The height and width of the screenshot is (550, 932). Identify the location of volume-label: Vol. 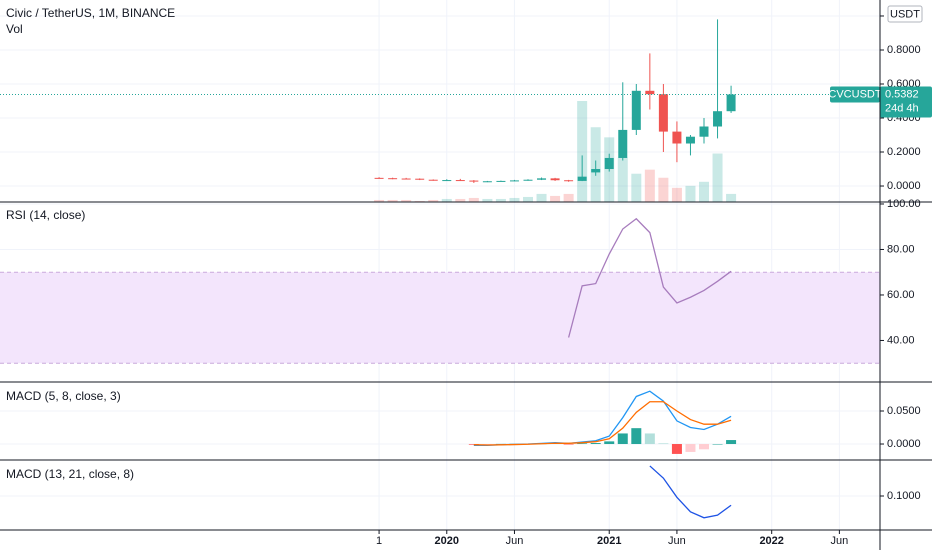
(14, 29).